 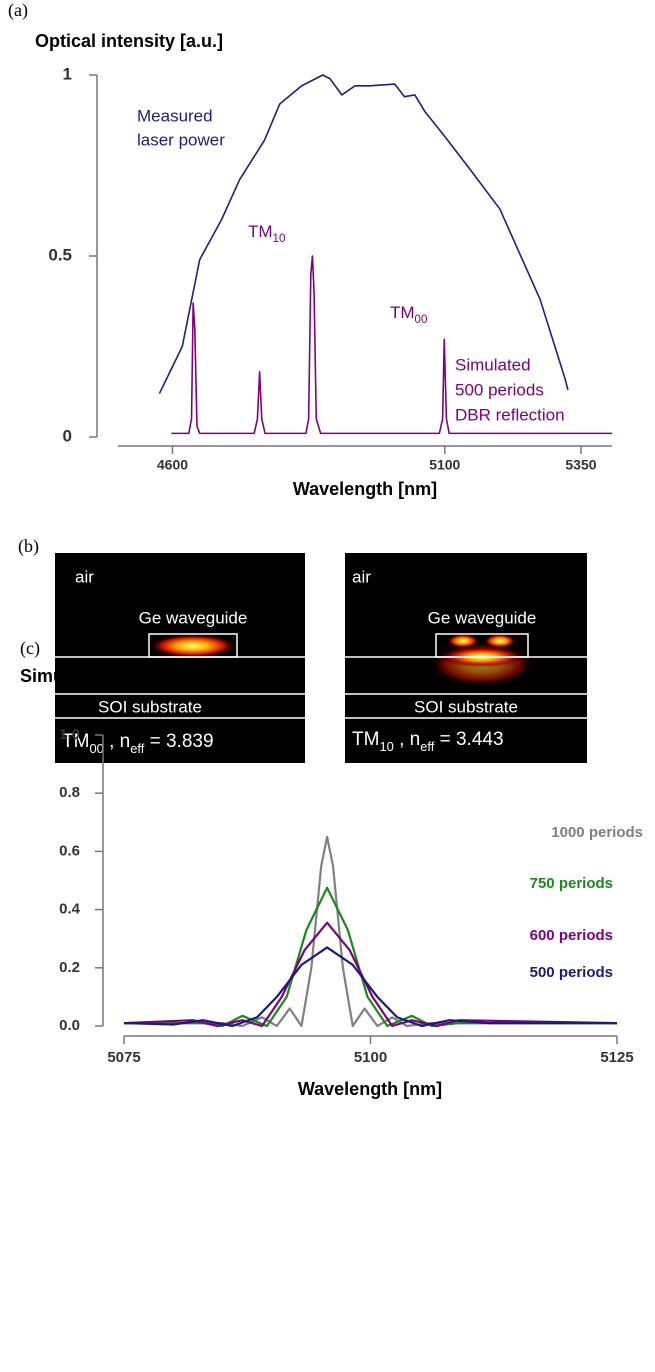 I want to click on series-label: Measured, so click(x=175, y=115).